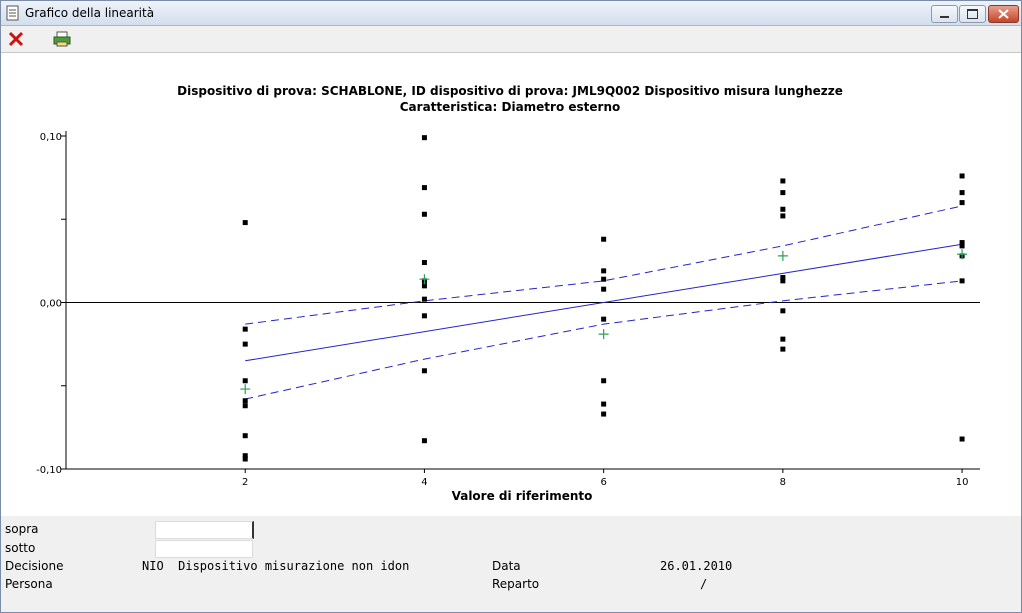  Describe the element at coordinates (49, 470) in the screenshot. I see `y-tick-label: -0,10` at that location.